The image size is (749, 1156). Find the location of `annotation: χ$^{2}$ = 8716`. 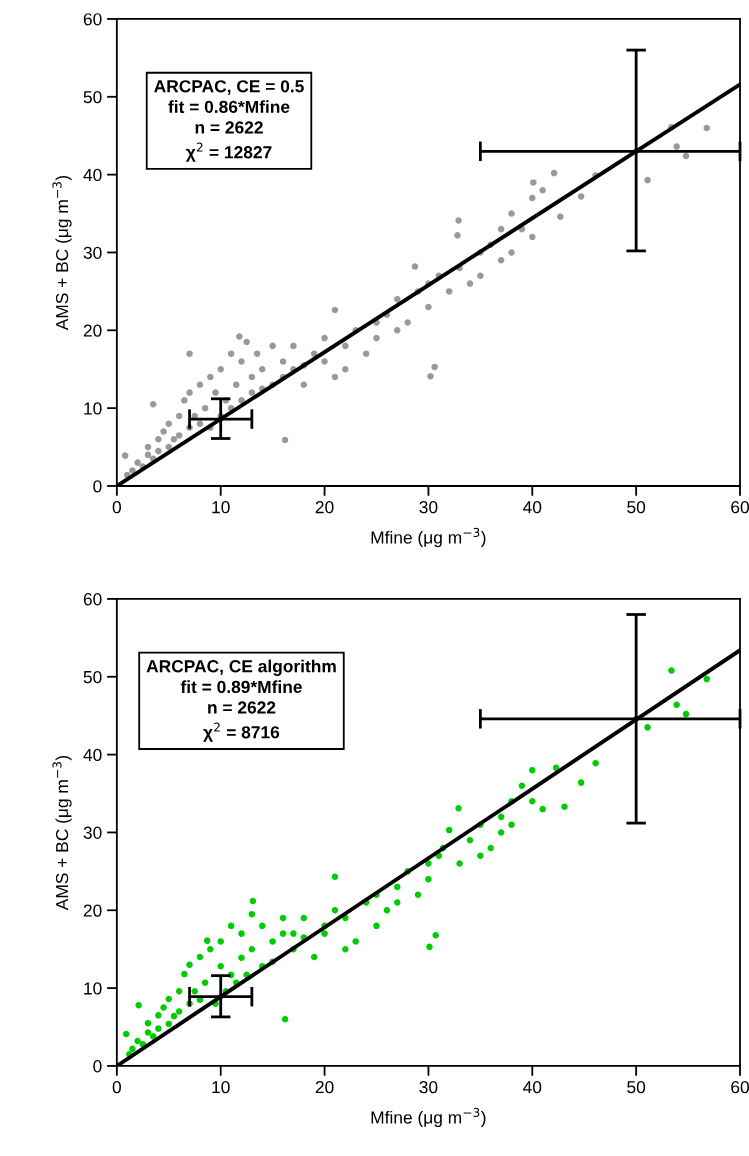

annotation: χ$^{2}$ = 8716 is located at coordinates (241, 732).